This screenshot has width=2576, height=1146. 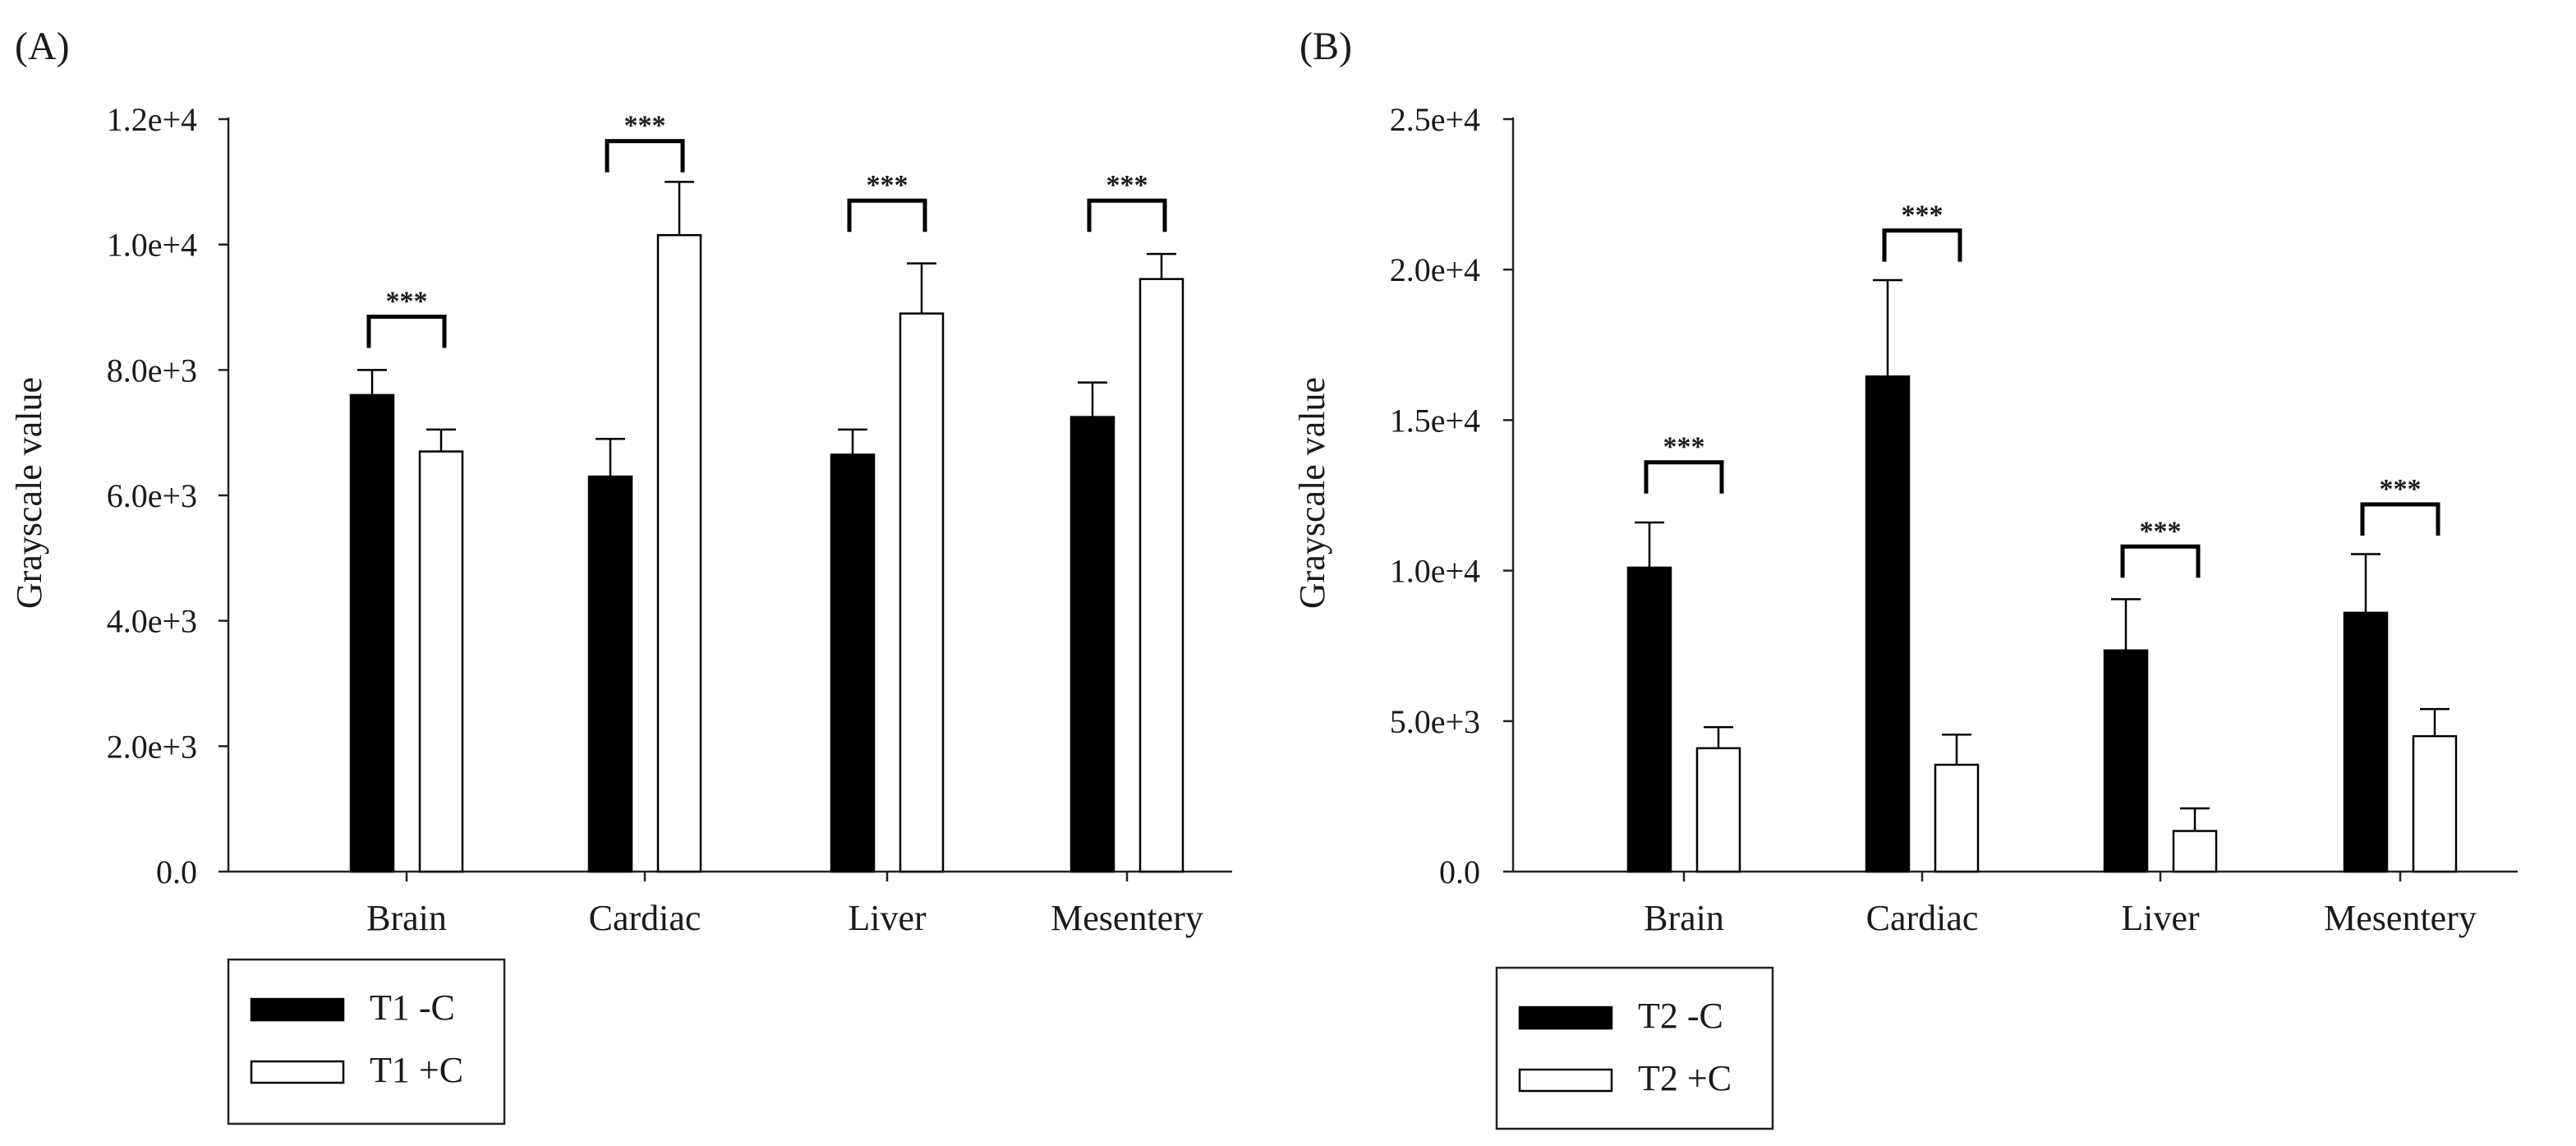 What do you see at coordinates (887, 918) in the screenshot?
I see `panel-a-x-tick-label-liver: Liver` at bounding box center [887, 918].